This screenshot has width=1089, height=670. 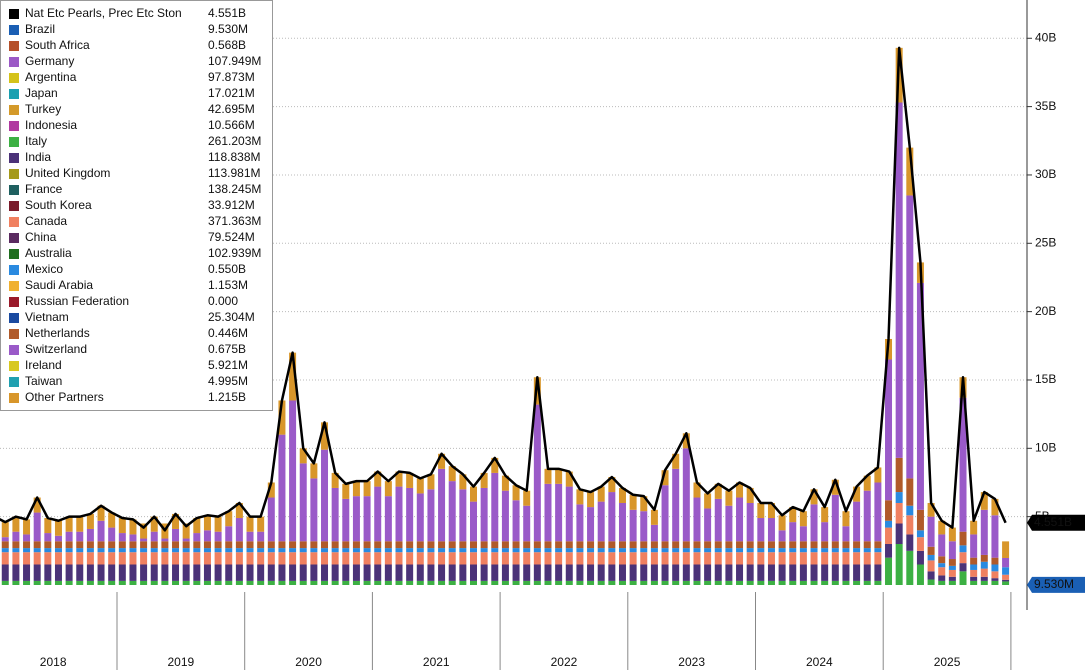 What do you see at coordinates (436, 662) in the screenshot?
I see `x-tick-label: 2021` at bounding box center [436, 662].